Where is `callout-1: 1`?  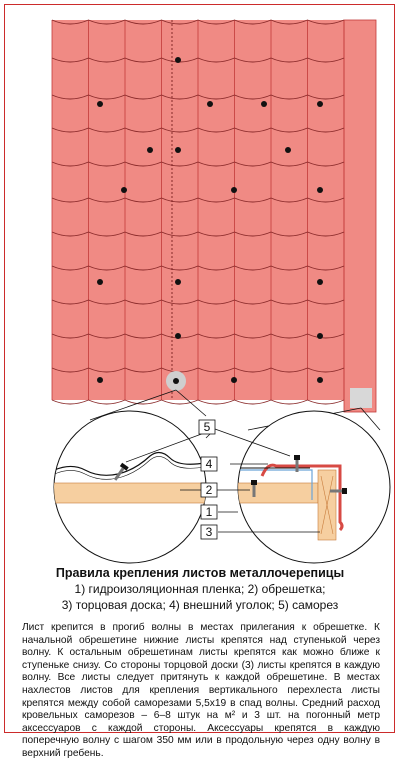 callout-1: 1 is located at coordinates (209, 512).